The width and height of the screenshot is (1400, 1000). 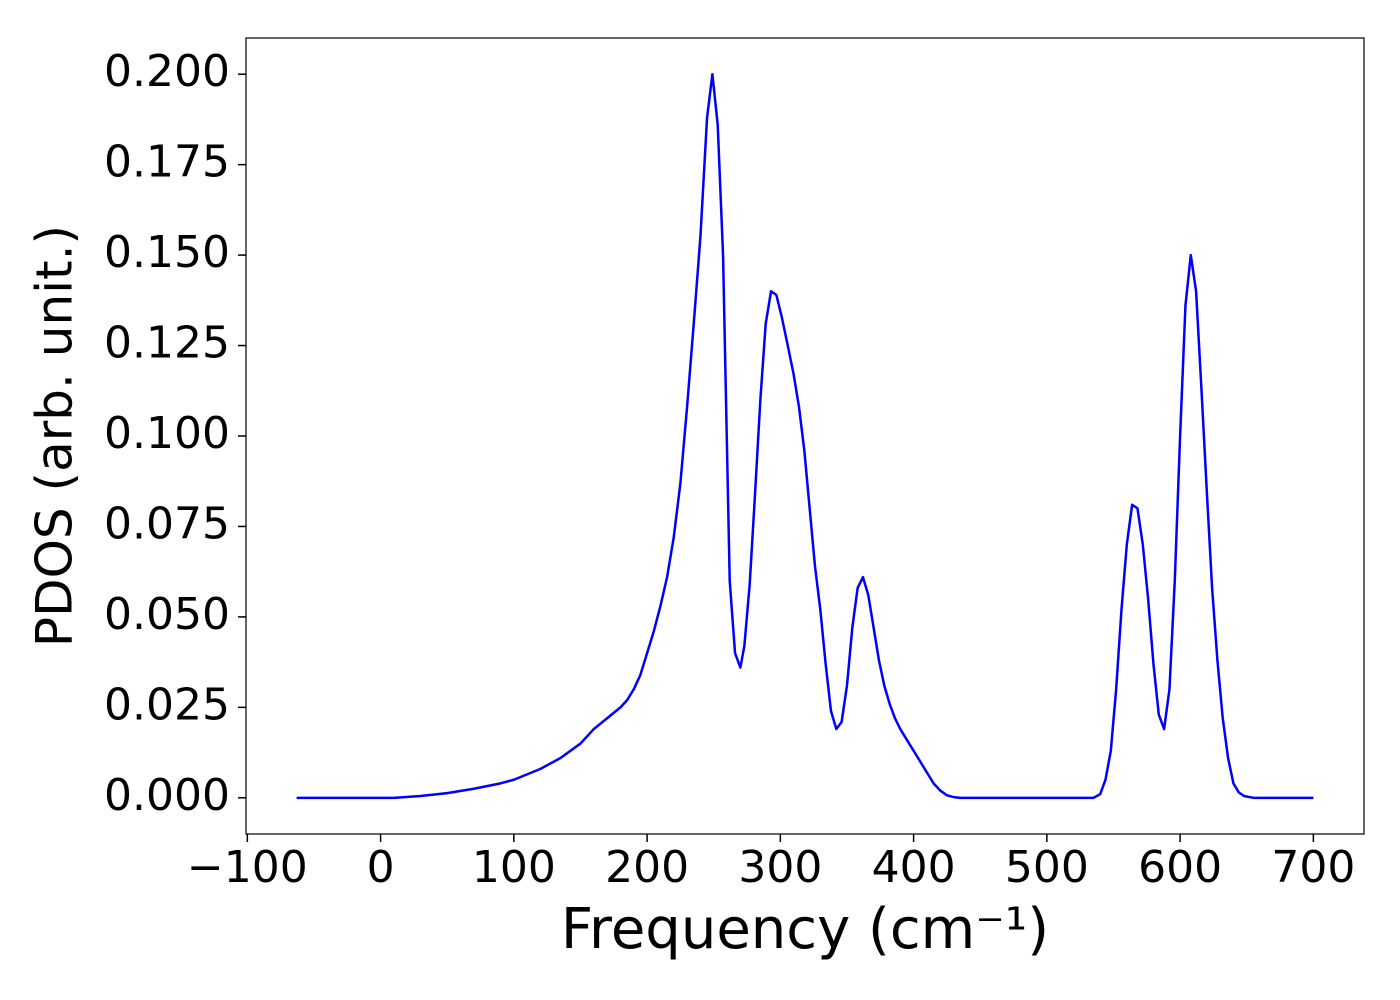 I want to click on x-tick-label: 200, so click(x=647, y=867).